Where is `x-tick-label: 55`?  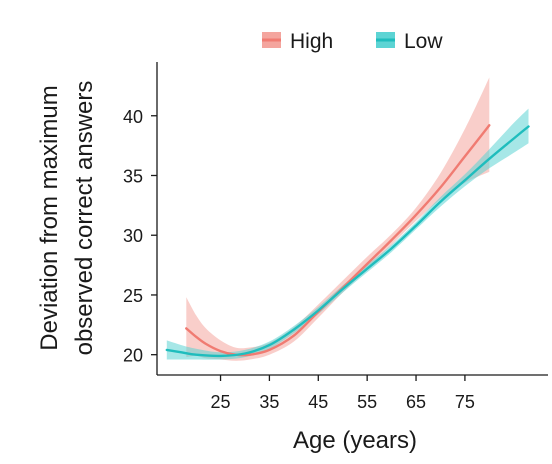
x-tick-label: 55 is located at coordinates (367, 402).